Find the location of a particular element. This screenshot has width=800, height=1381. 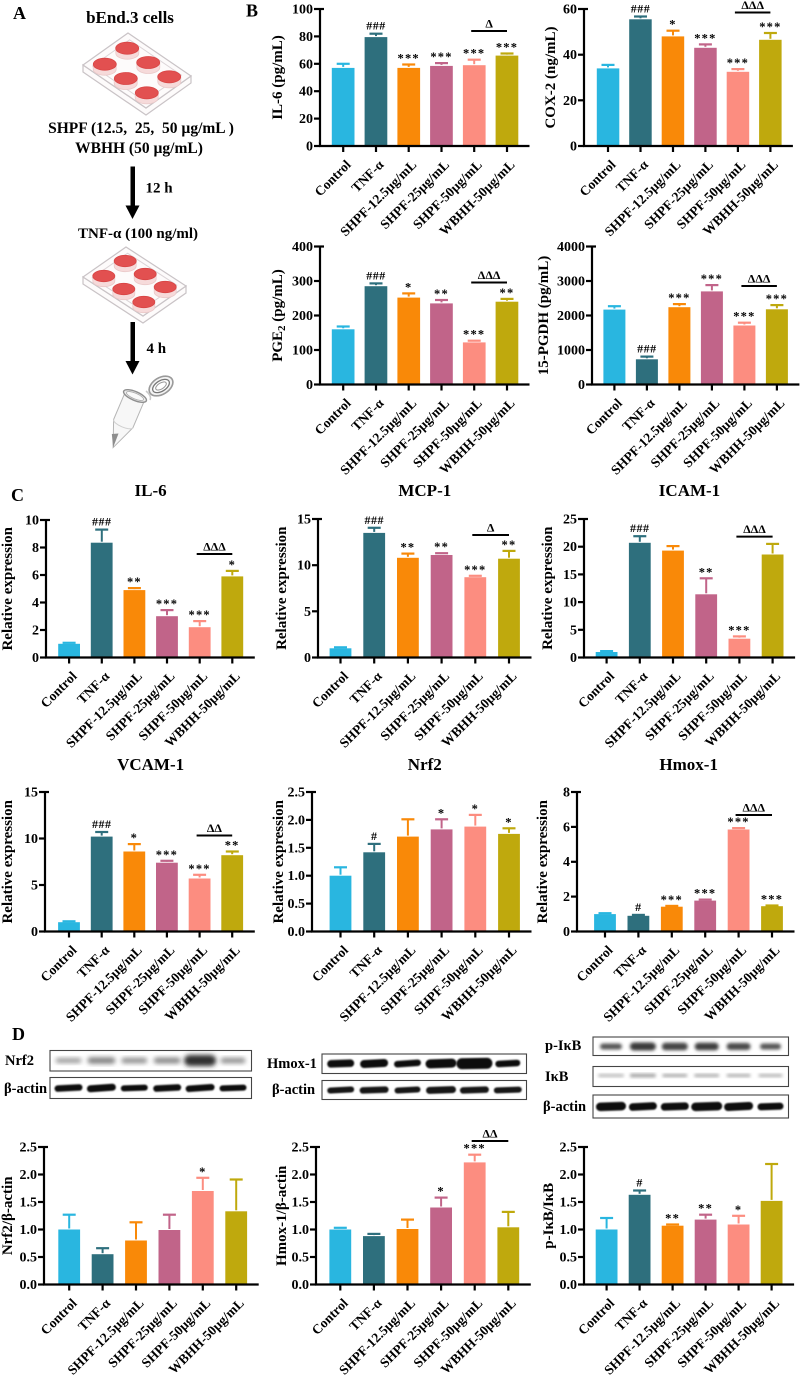

svg-text: bEnd.3 cells is located at coordinates (130, 17).